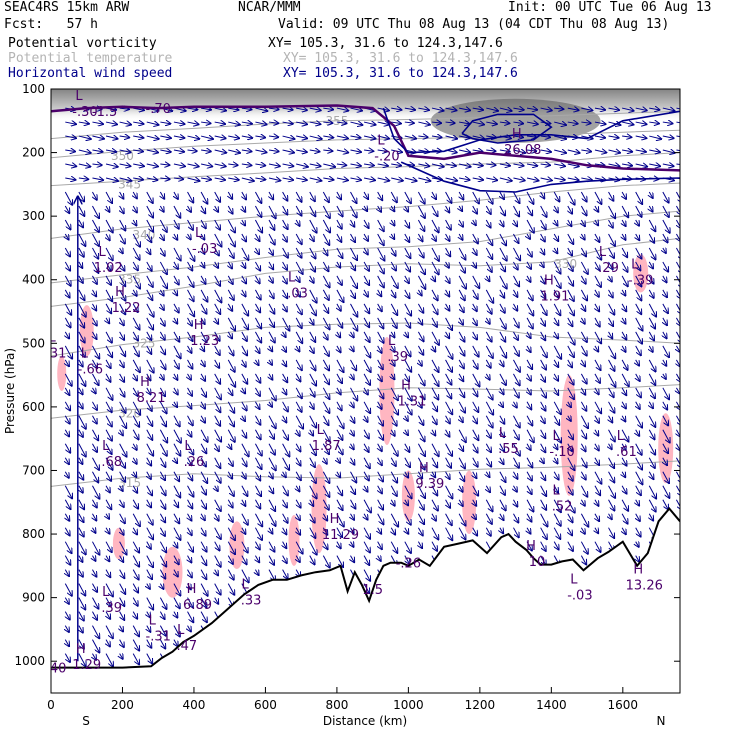  What do you see at coordinates (603, 252) in the screenshot?
I see `hl-marker-22: L` at bounding box center [603, 252].